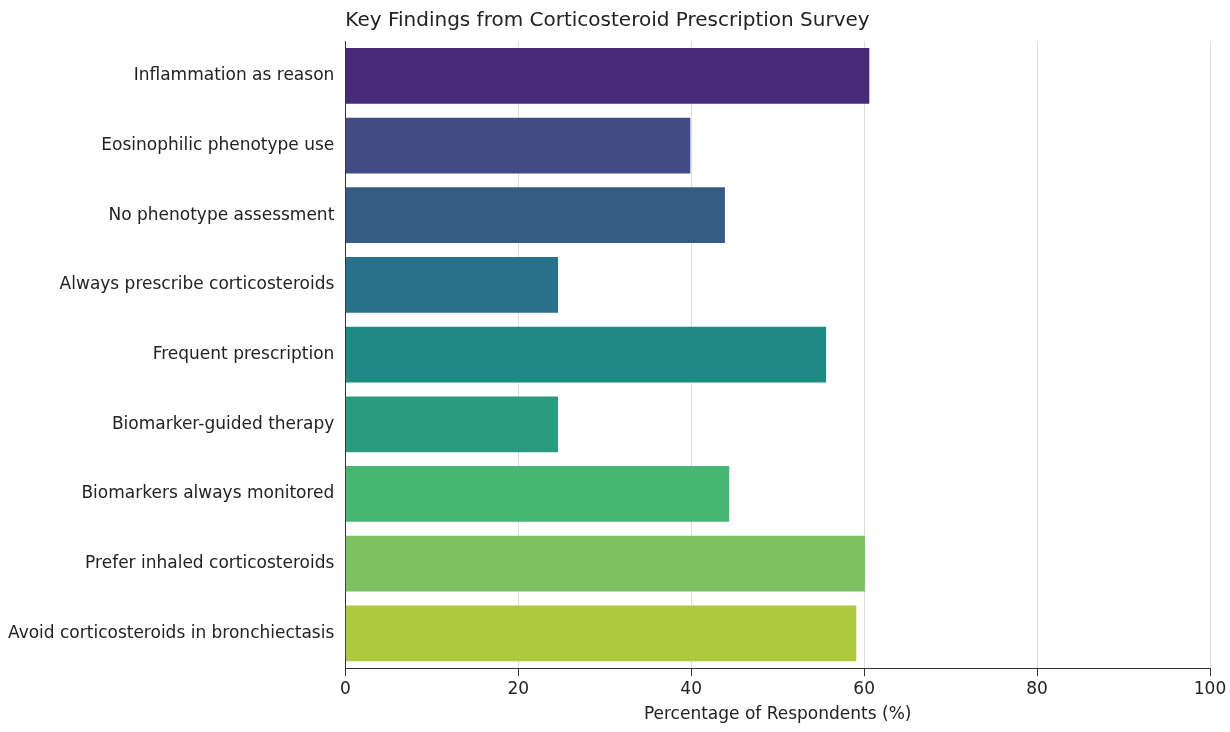 The image size is (1230, 732). What do you see at coordinates (197, 283) in the screenshot?
I see `y-tick-label: Always prescribe corticosteroids` at bounding box center [197, 283].